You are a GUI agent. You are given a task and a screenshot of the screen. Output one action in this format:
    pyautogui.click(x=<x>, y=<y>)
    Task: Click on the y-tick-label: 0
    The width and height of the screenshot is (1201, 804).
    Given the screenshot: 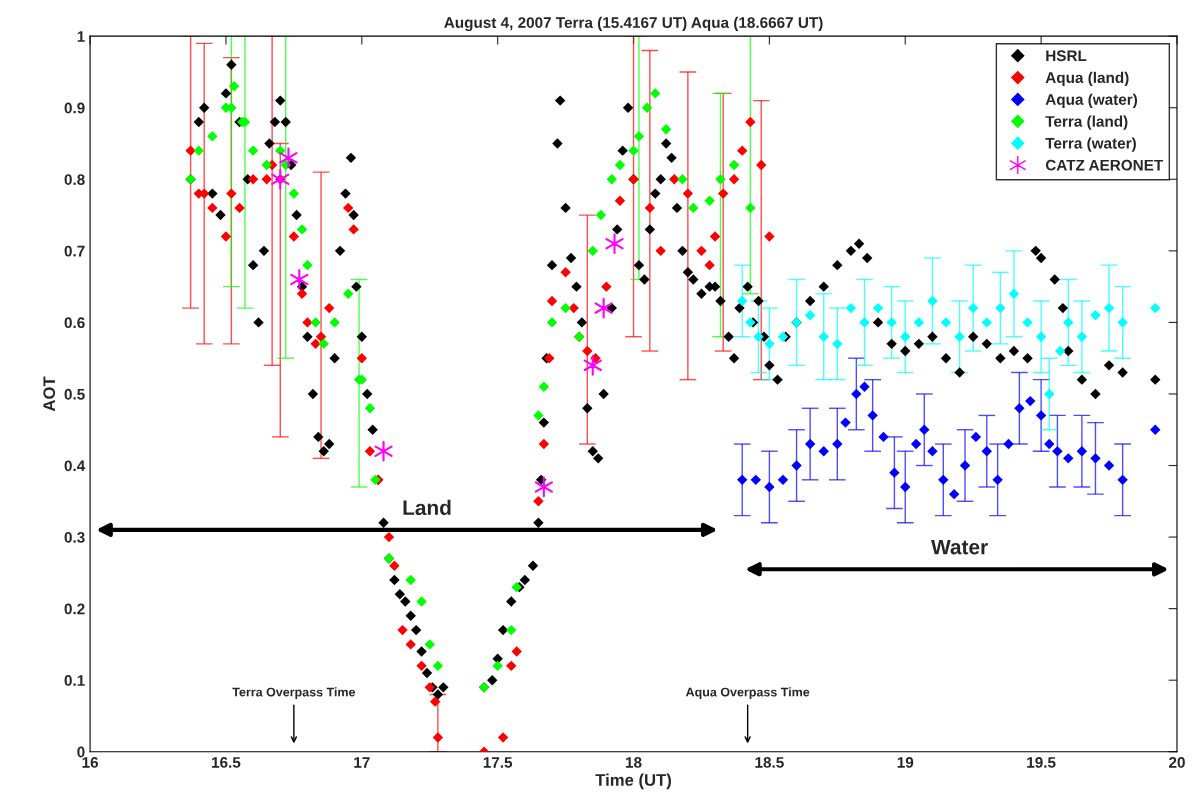 What is the action you would take?
    pyautogui.click(x=81, y=752)
    